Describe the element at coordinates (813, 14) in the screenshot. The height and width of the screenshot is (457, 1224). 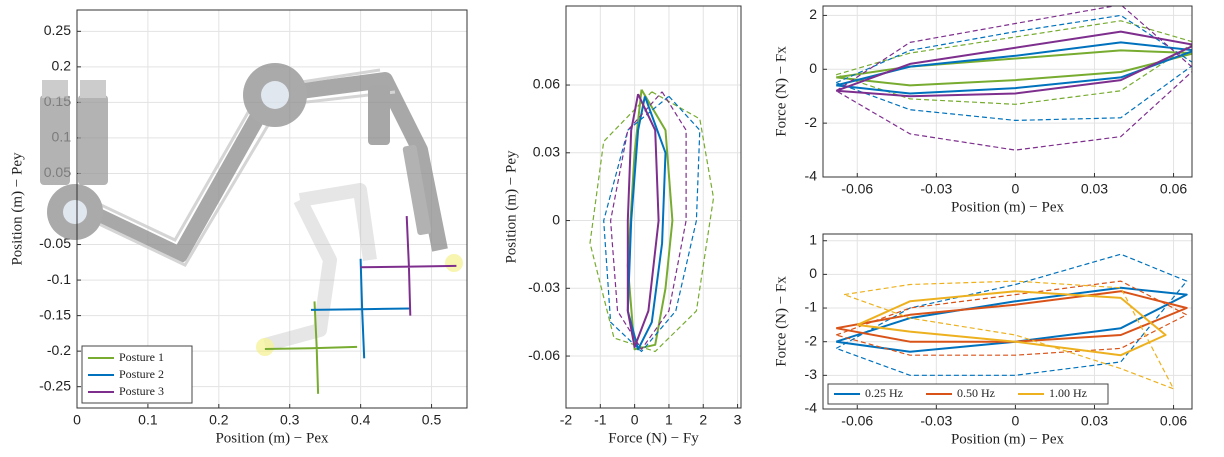
I see `y-tick-label: 2` at that location.